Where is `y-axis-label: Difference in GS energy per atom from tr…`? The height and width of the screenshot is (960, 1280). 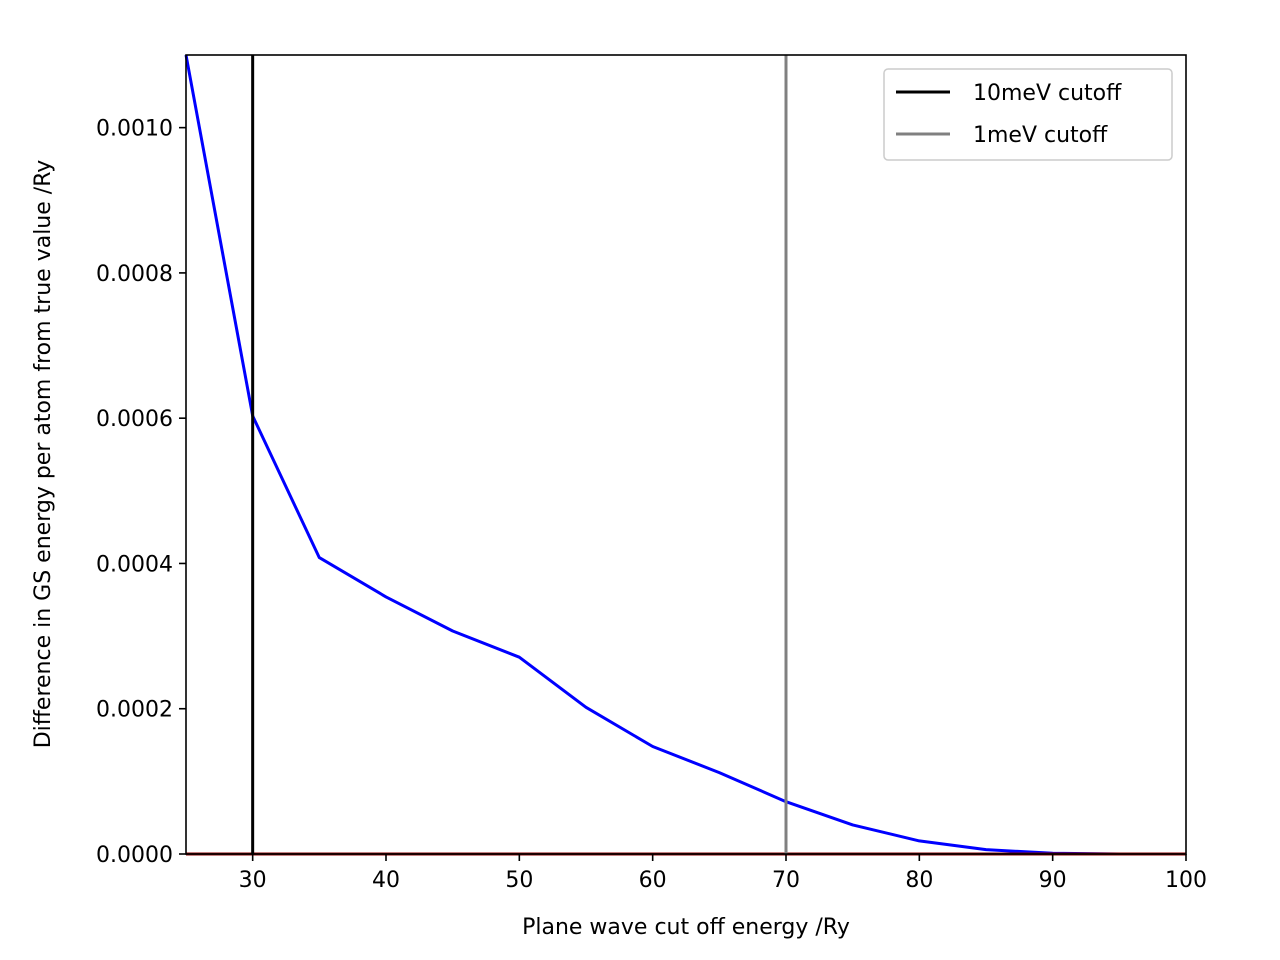
y-axis-label: Difference in GS energy per atom from tr… is located at coordinates (43, 454).